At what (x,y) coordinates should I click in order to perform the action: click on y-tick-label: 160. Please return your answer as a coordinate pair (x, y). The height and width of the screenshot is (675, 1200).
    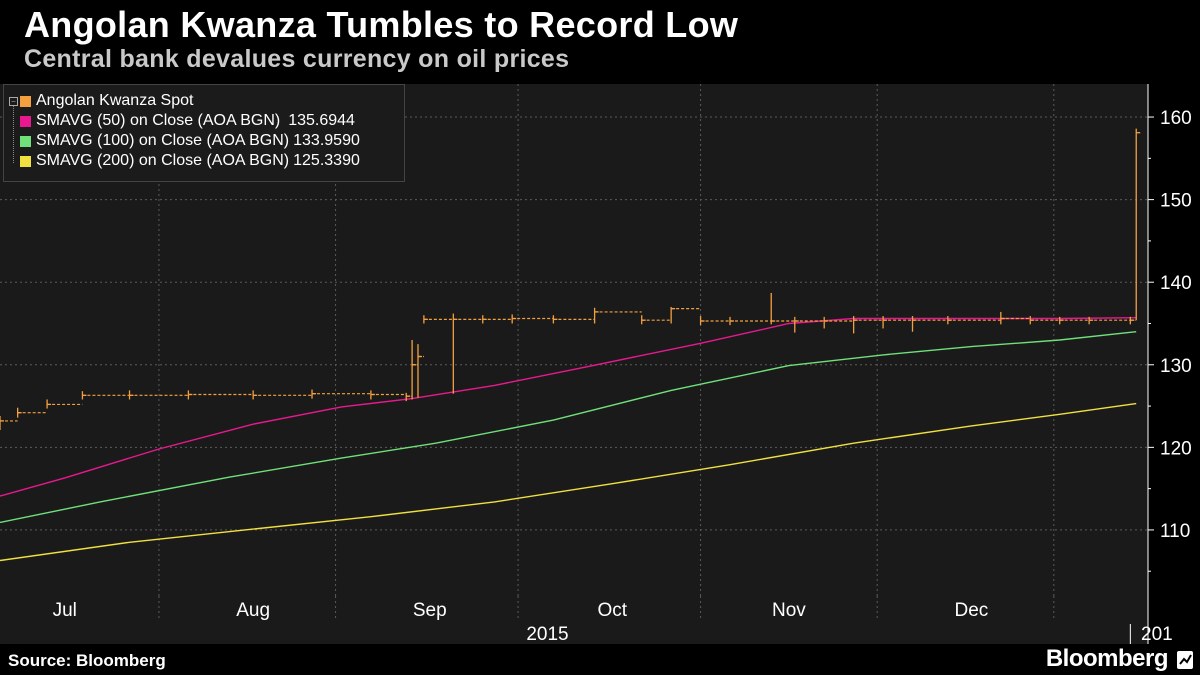
    Looking at the image, I should click on (1176, 118).